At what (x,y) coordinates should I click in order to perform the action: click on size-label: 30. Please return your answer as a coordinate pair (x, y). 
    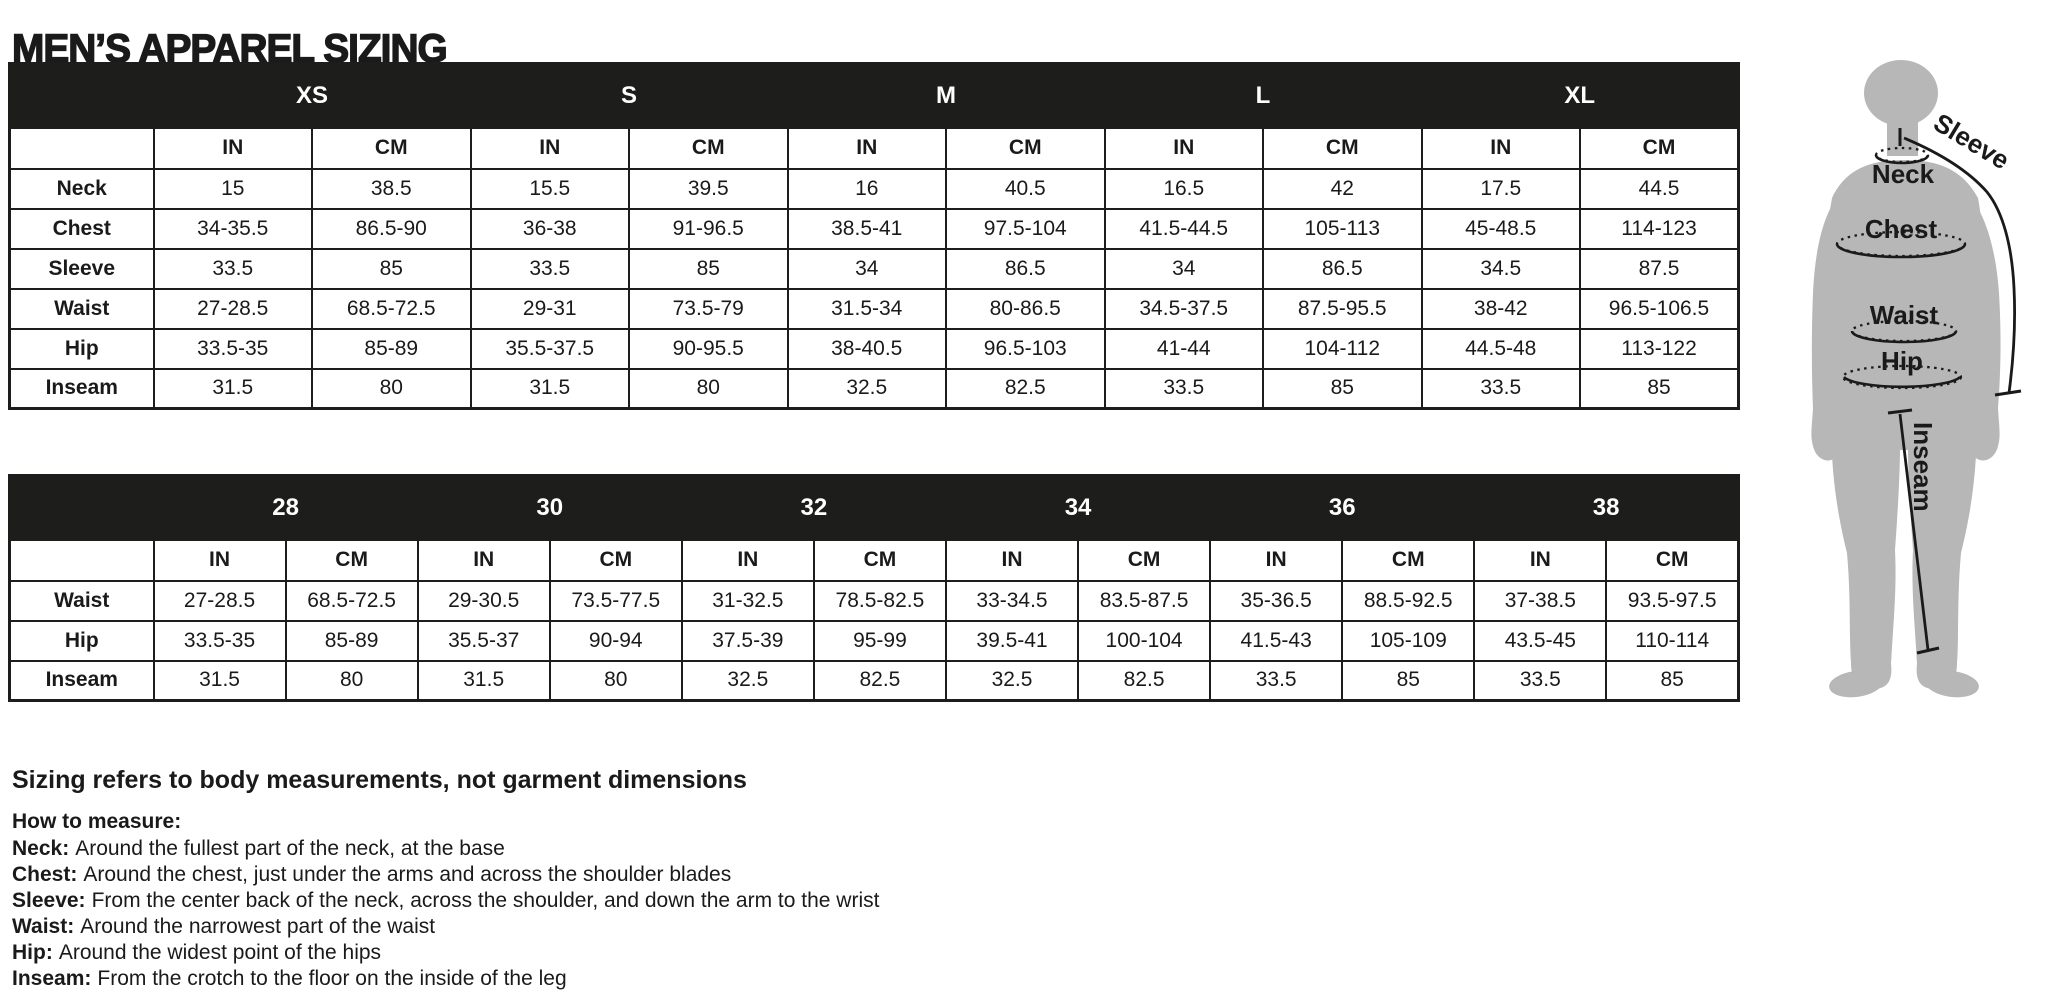
    Looking at the image, I should click on (549, 507).